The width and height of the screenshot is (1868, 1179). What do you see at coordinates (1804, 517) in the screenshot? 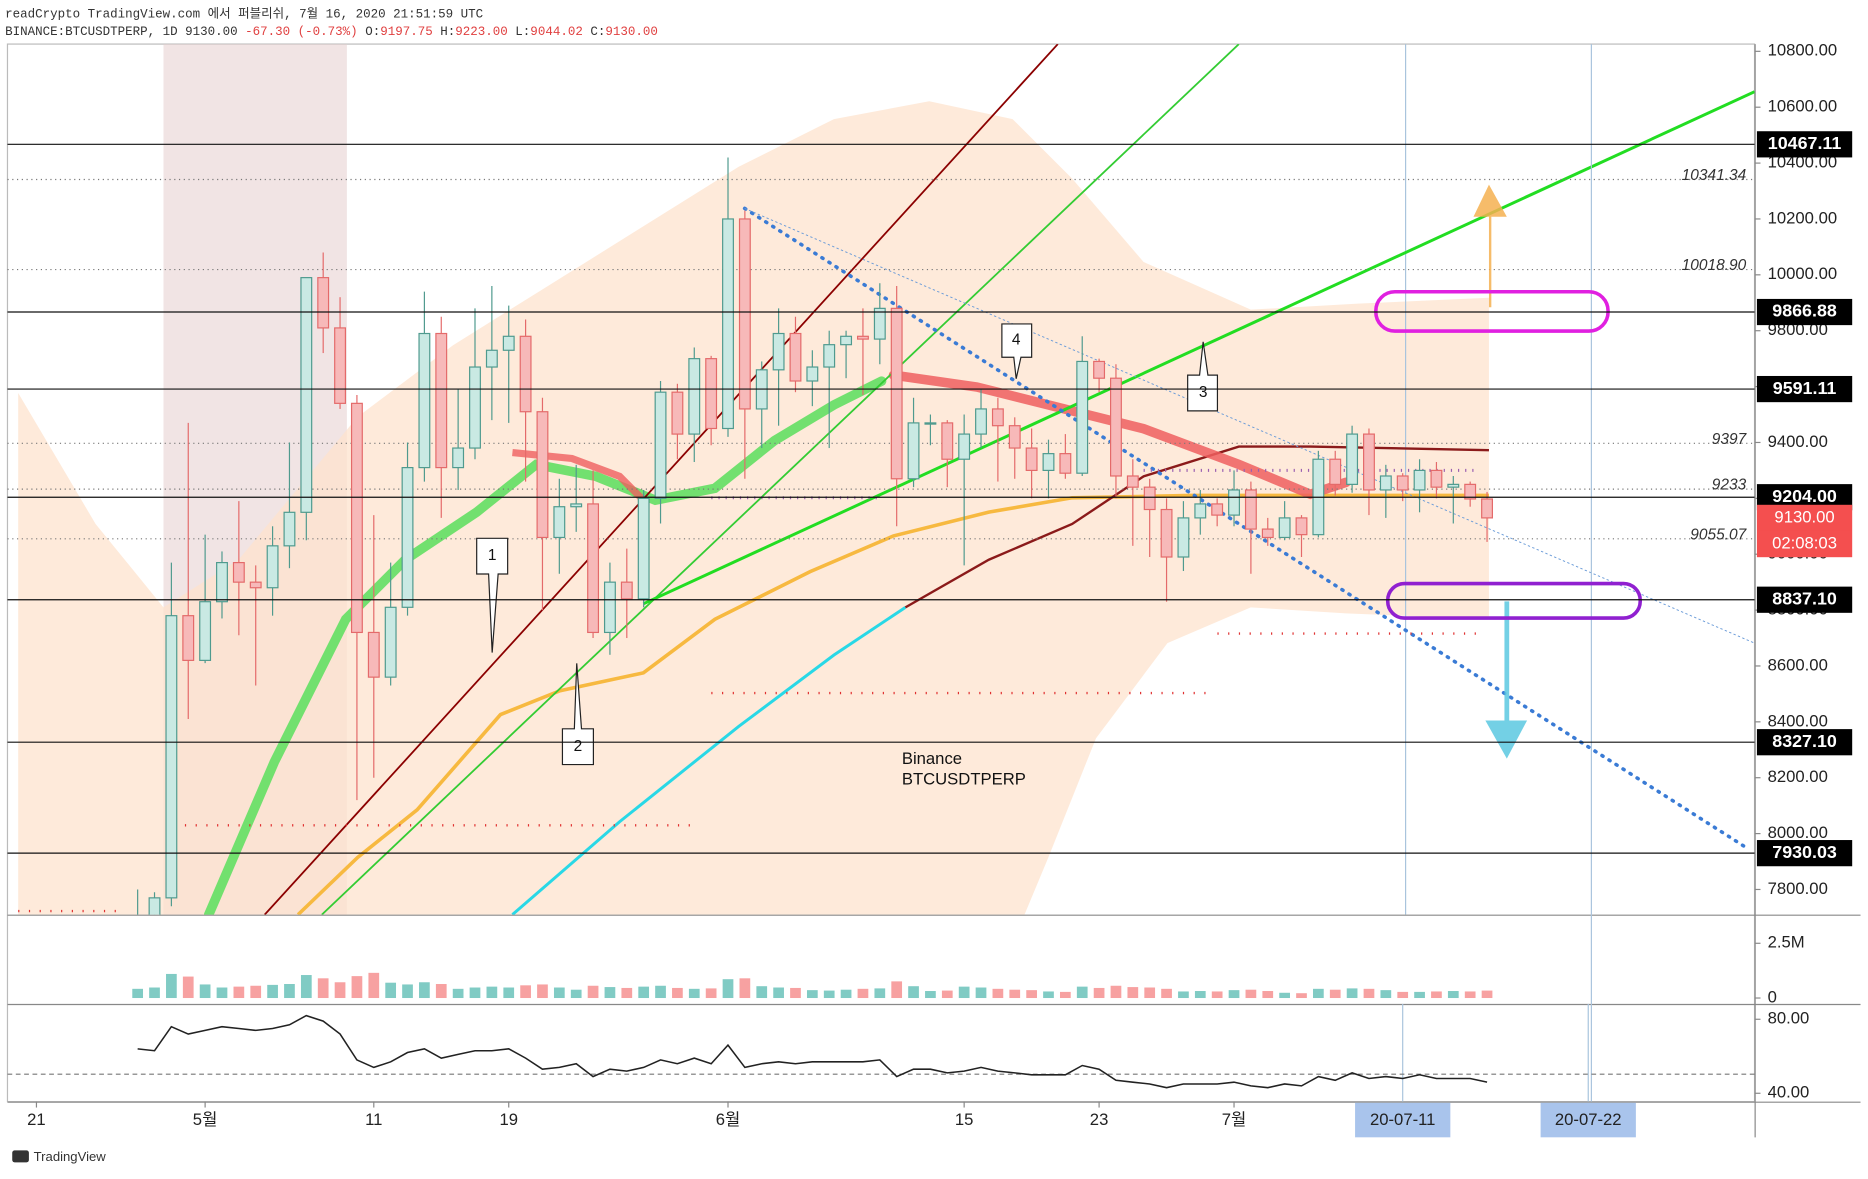
I see `last-price-box` at bounding box center [1804, 517].